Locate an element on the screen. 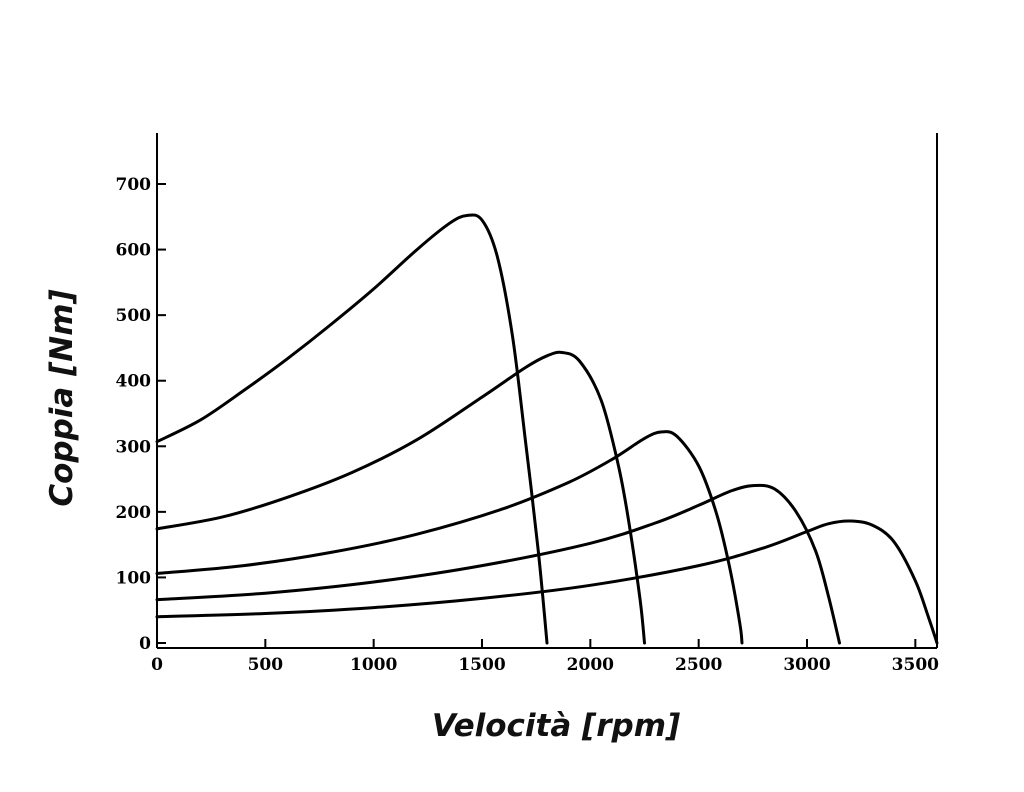 The width and height of the screenshot is (1024, 792). x-tick-label: 500 is located at coordinates (266, 665).